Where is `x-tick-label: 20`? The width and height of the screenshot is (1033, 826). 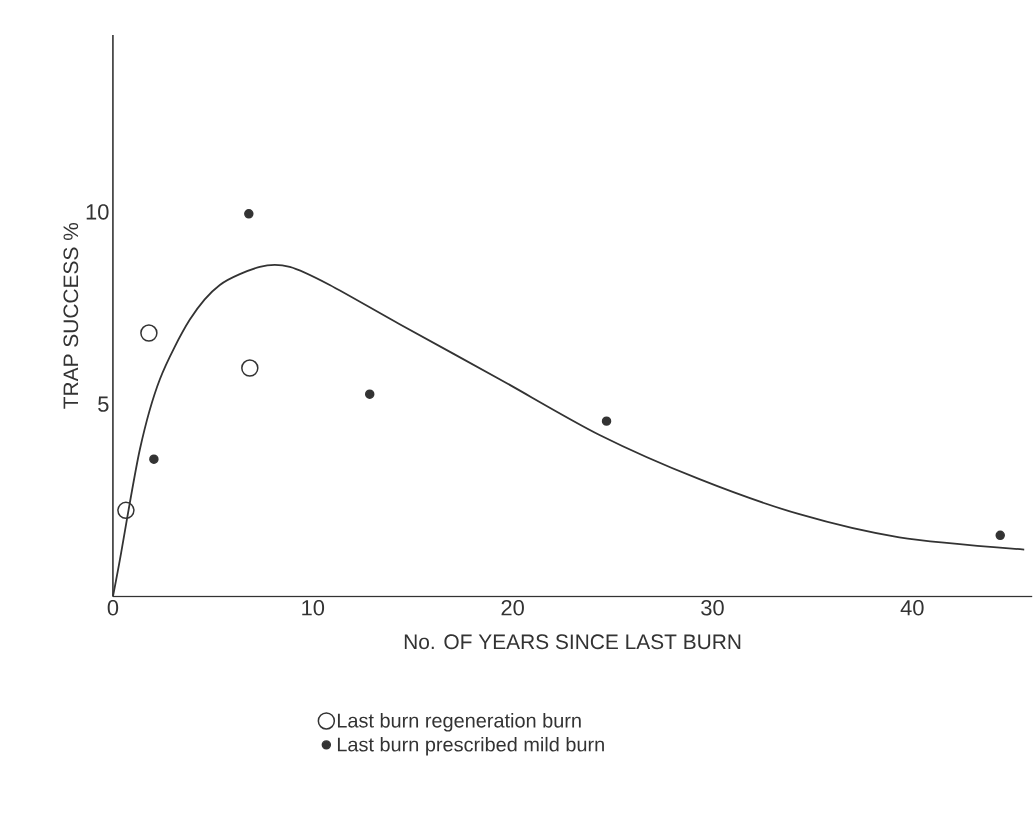 x-tick-label: 20 is located at coordinates (512, 607).